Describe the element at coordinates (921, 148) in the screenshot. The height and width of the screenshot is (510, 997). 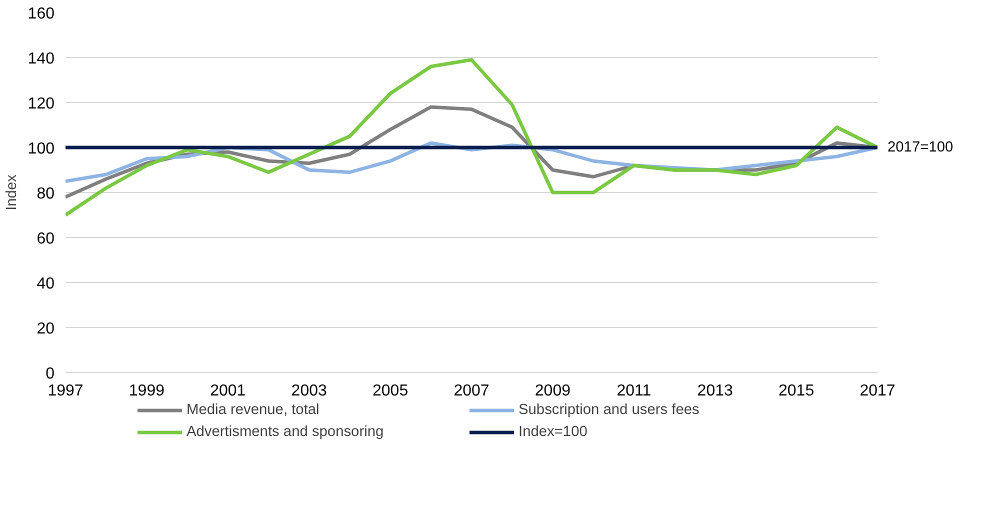
I see `annotation: 2017=100` at that location.